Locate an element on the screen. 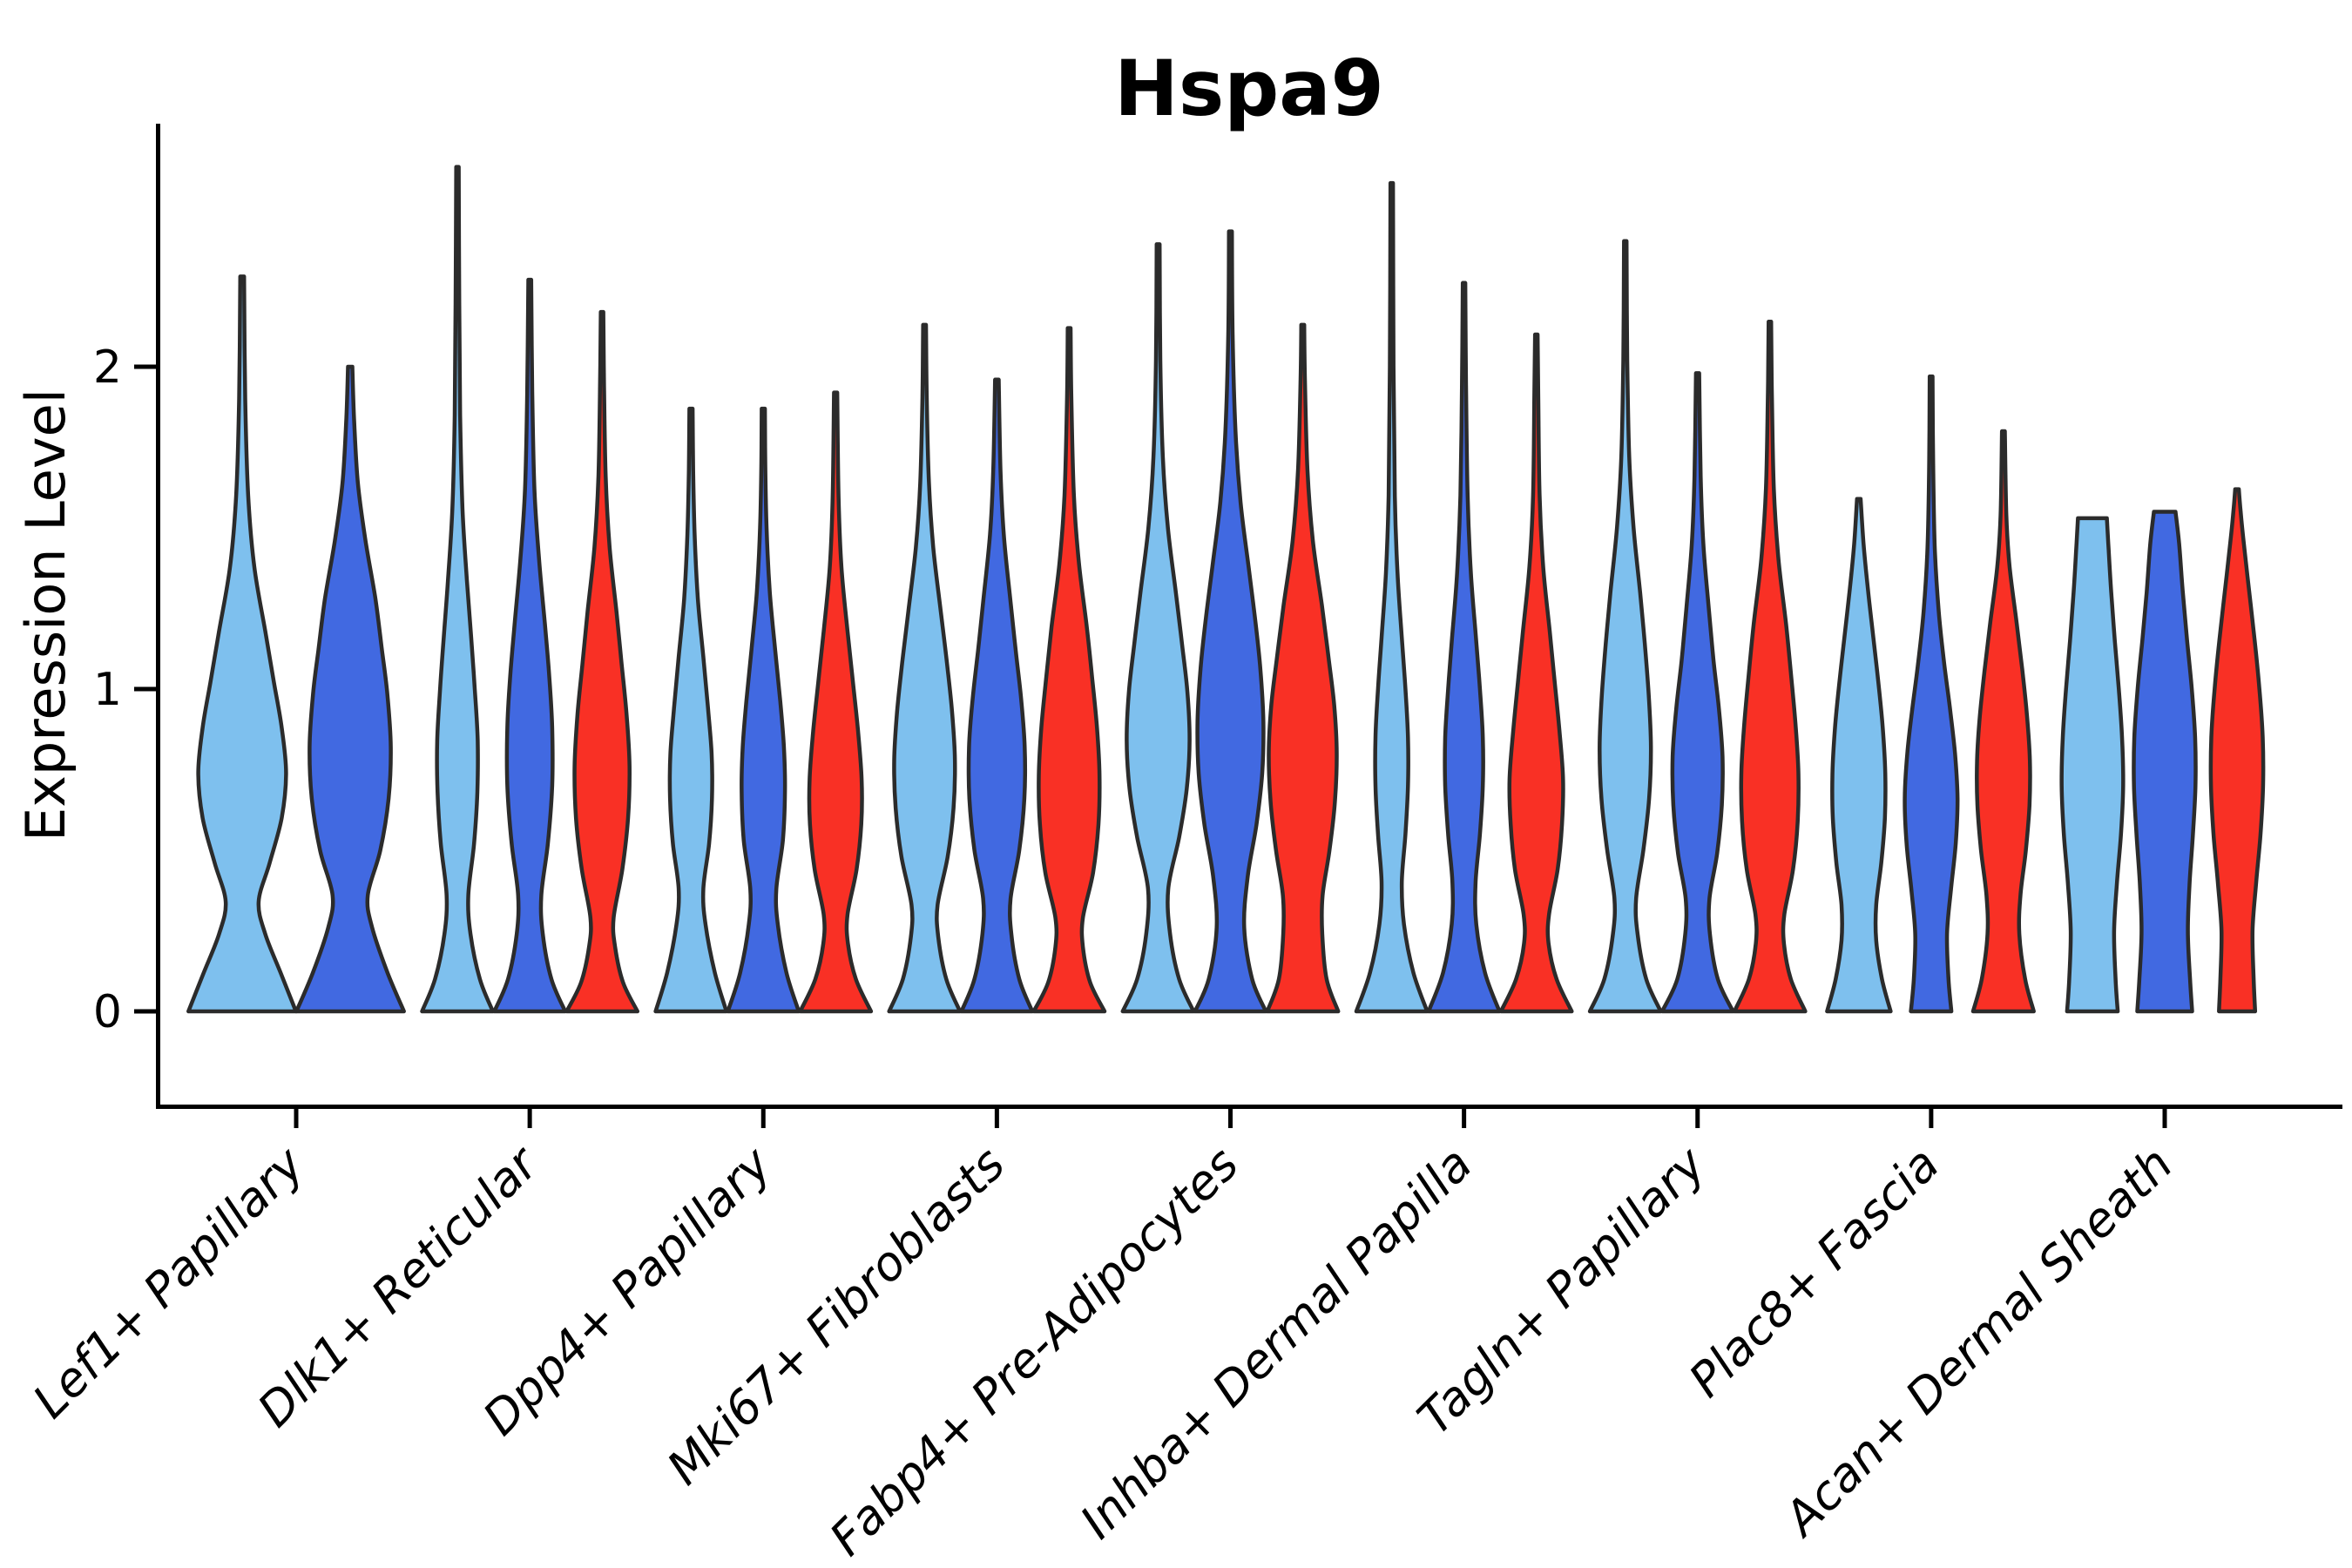  violin-group-lef1-papillary is located at coordinates (296, 644).